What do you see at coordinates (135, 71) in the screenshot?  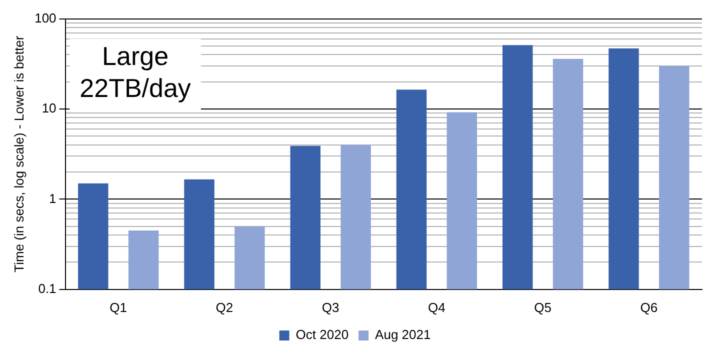 I see `annotation: Large 22TB/day` at bounding box center [135, 71].